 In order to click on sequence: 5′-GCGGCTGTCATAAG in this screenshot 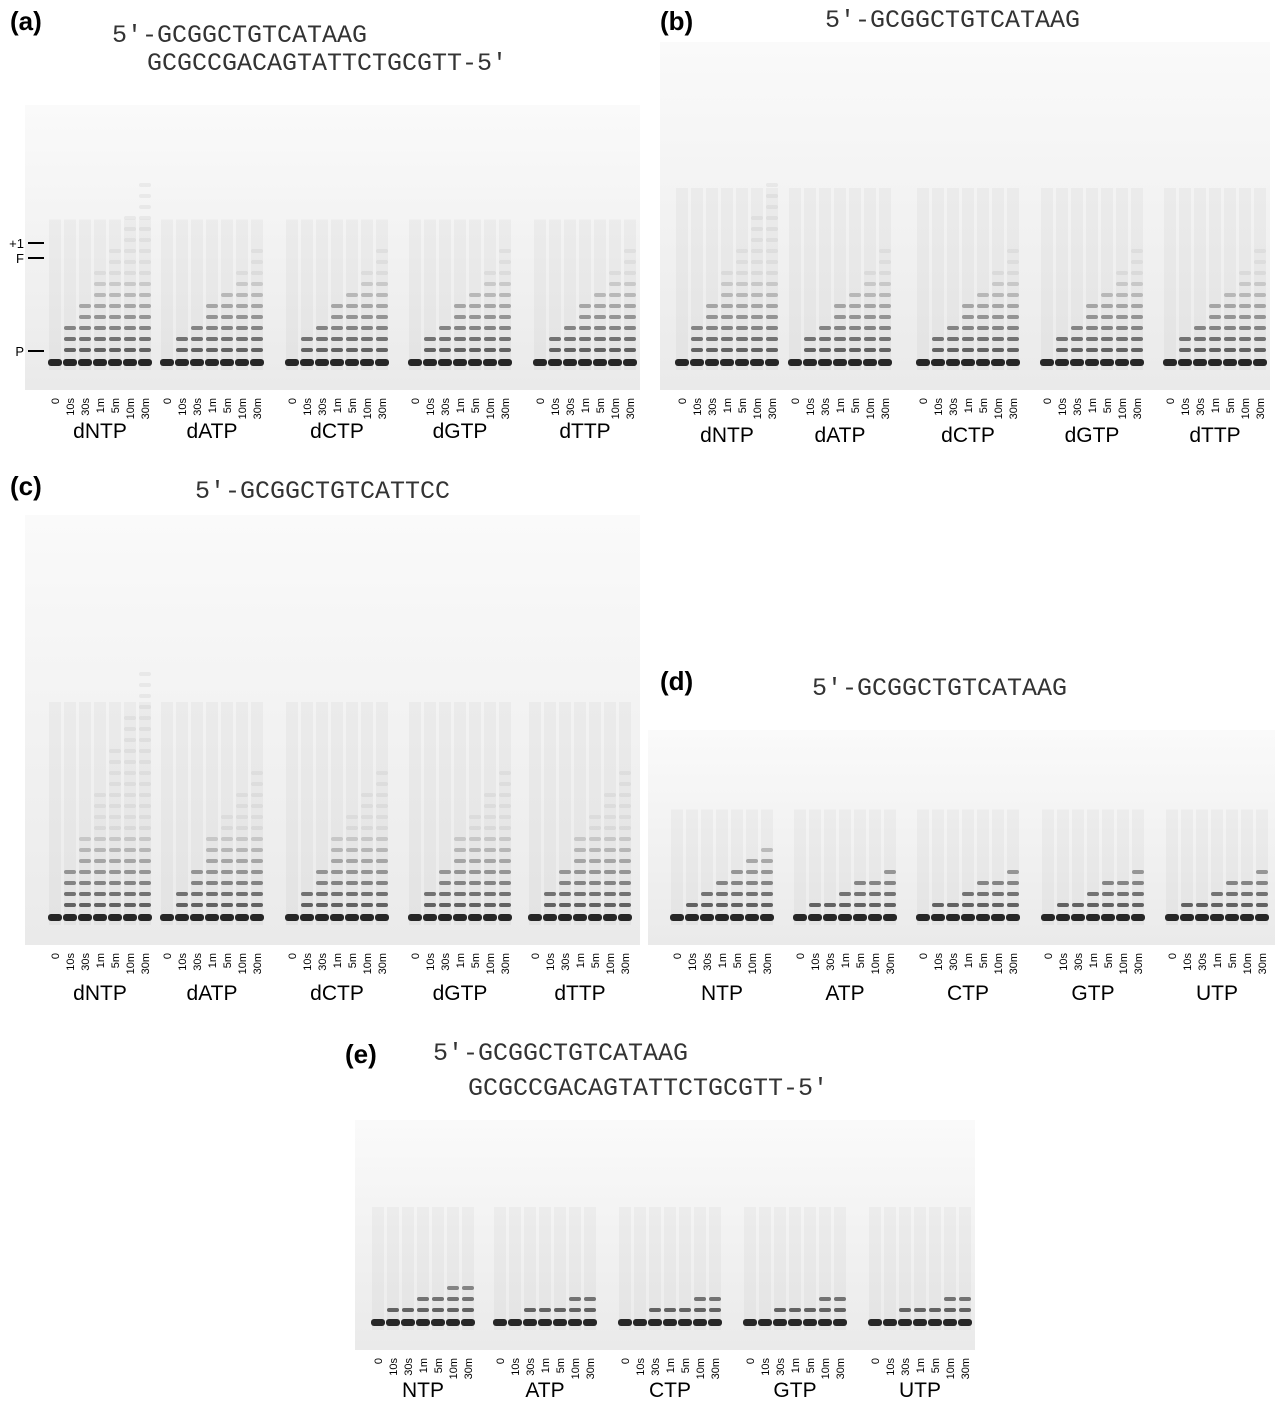, I will do `click(560, 1053)`.